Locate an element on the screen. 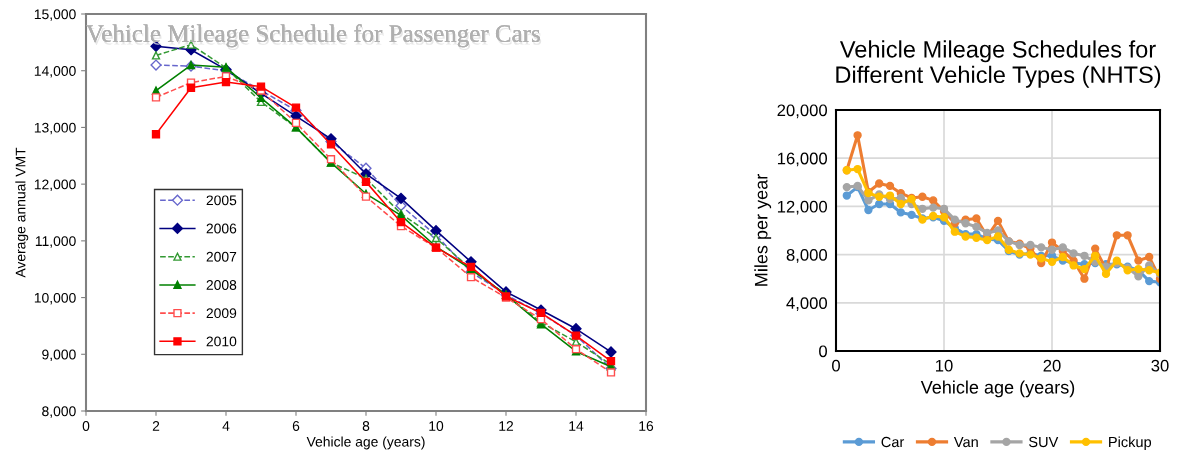 The image size is (1178, 454). legend-label: Car is located at coordinates (893, 442).